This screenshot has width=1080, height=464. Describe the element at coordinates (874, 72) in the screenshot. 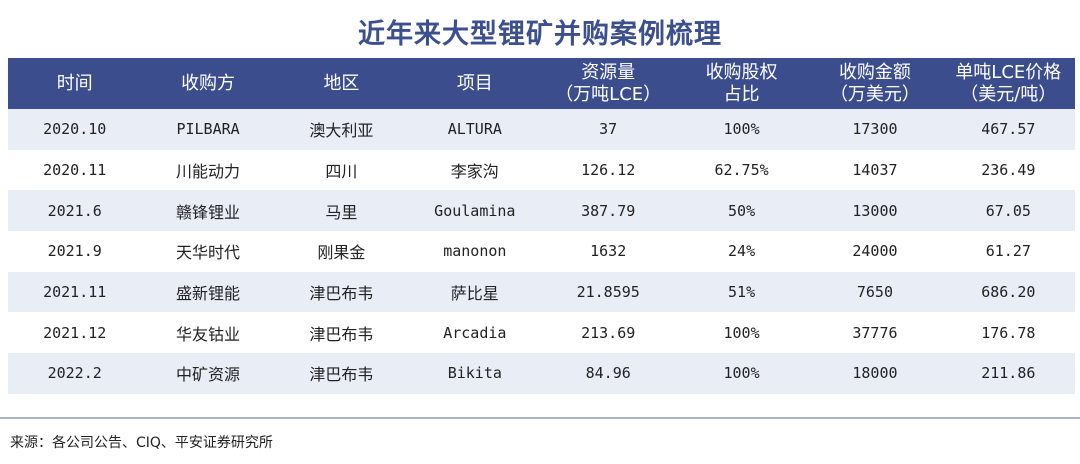

I see `column-header-line1: 收购金额` at that location.